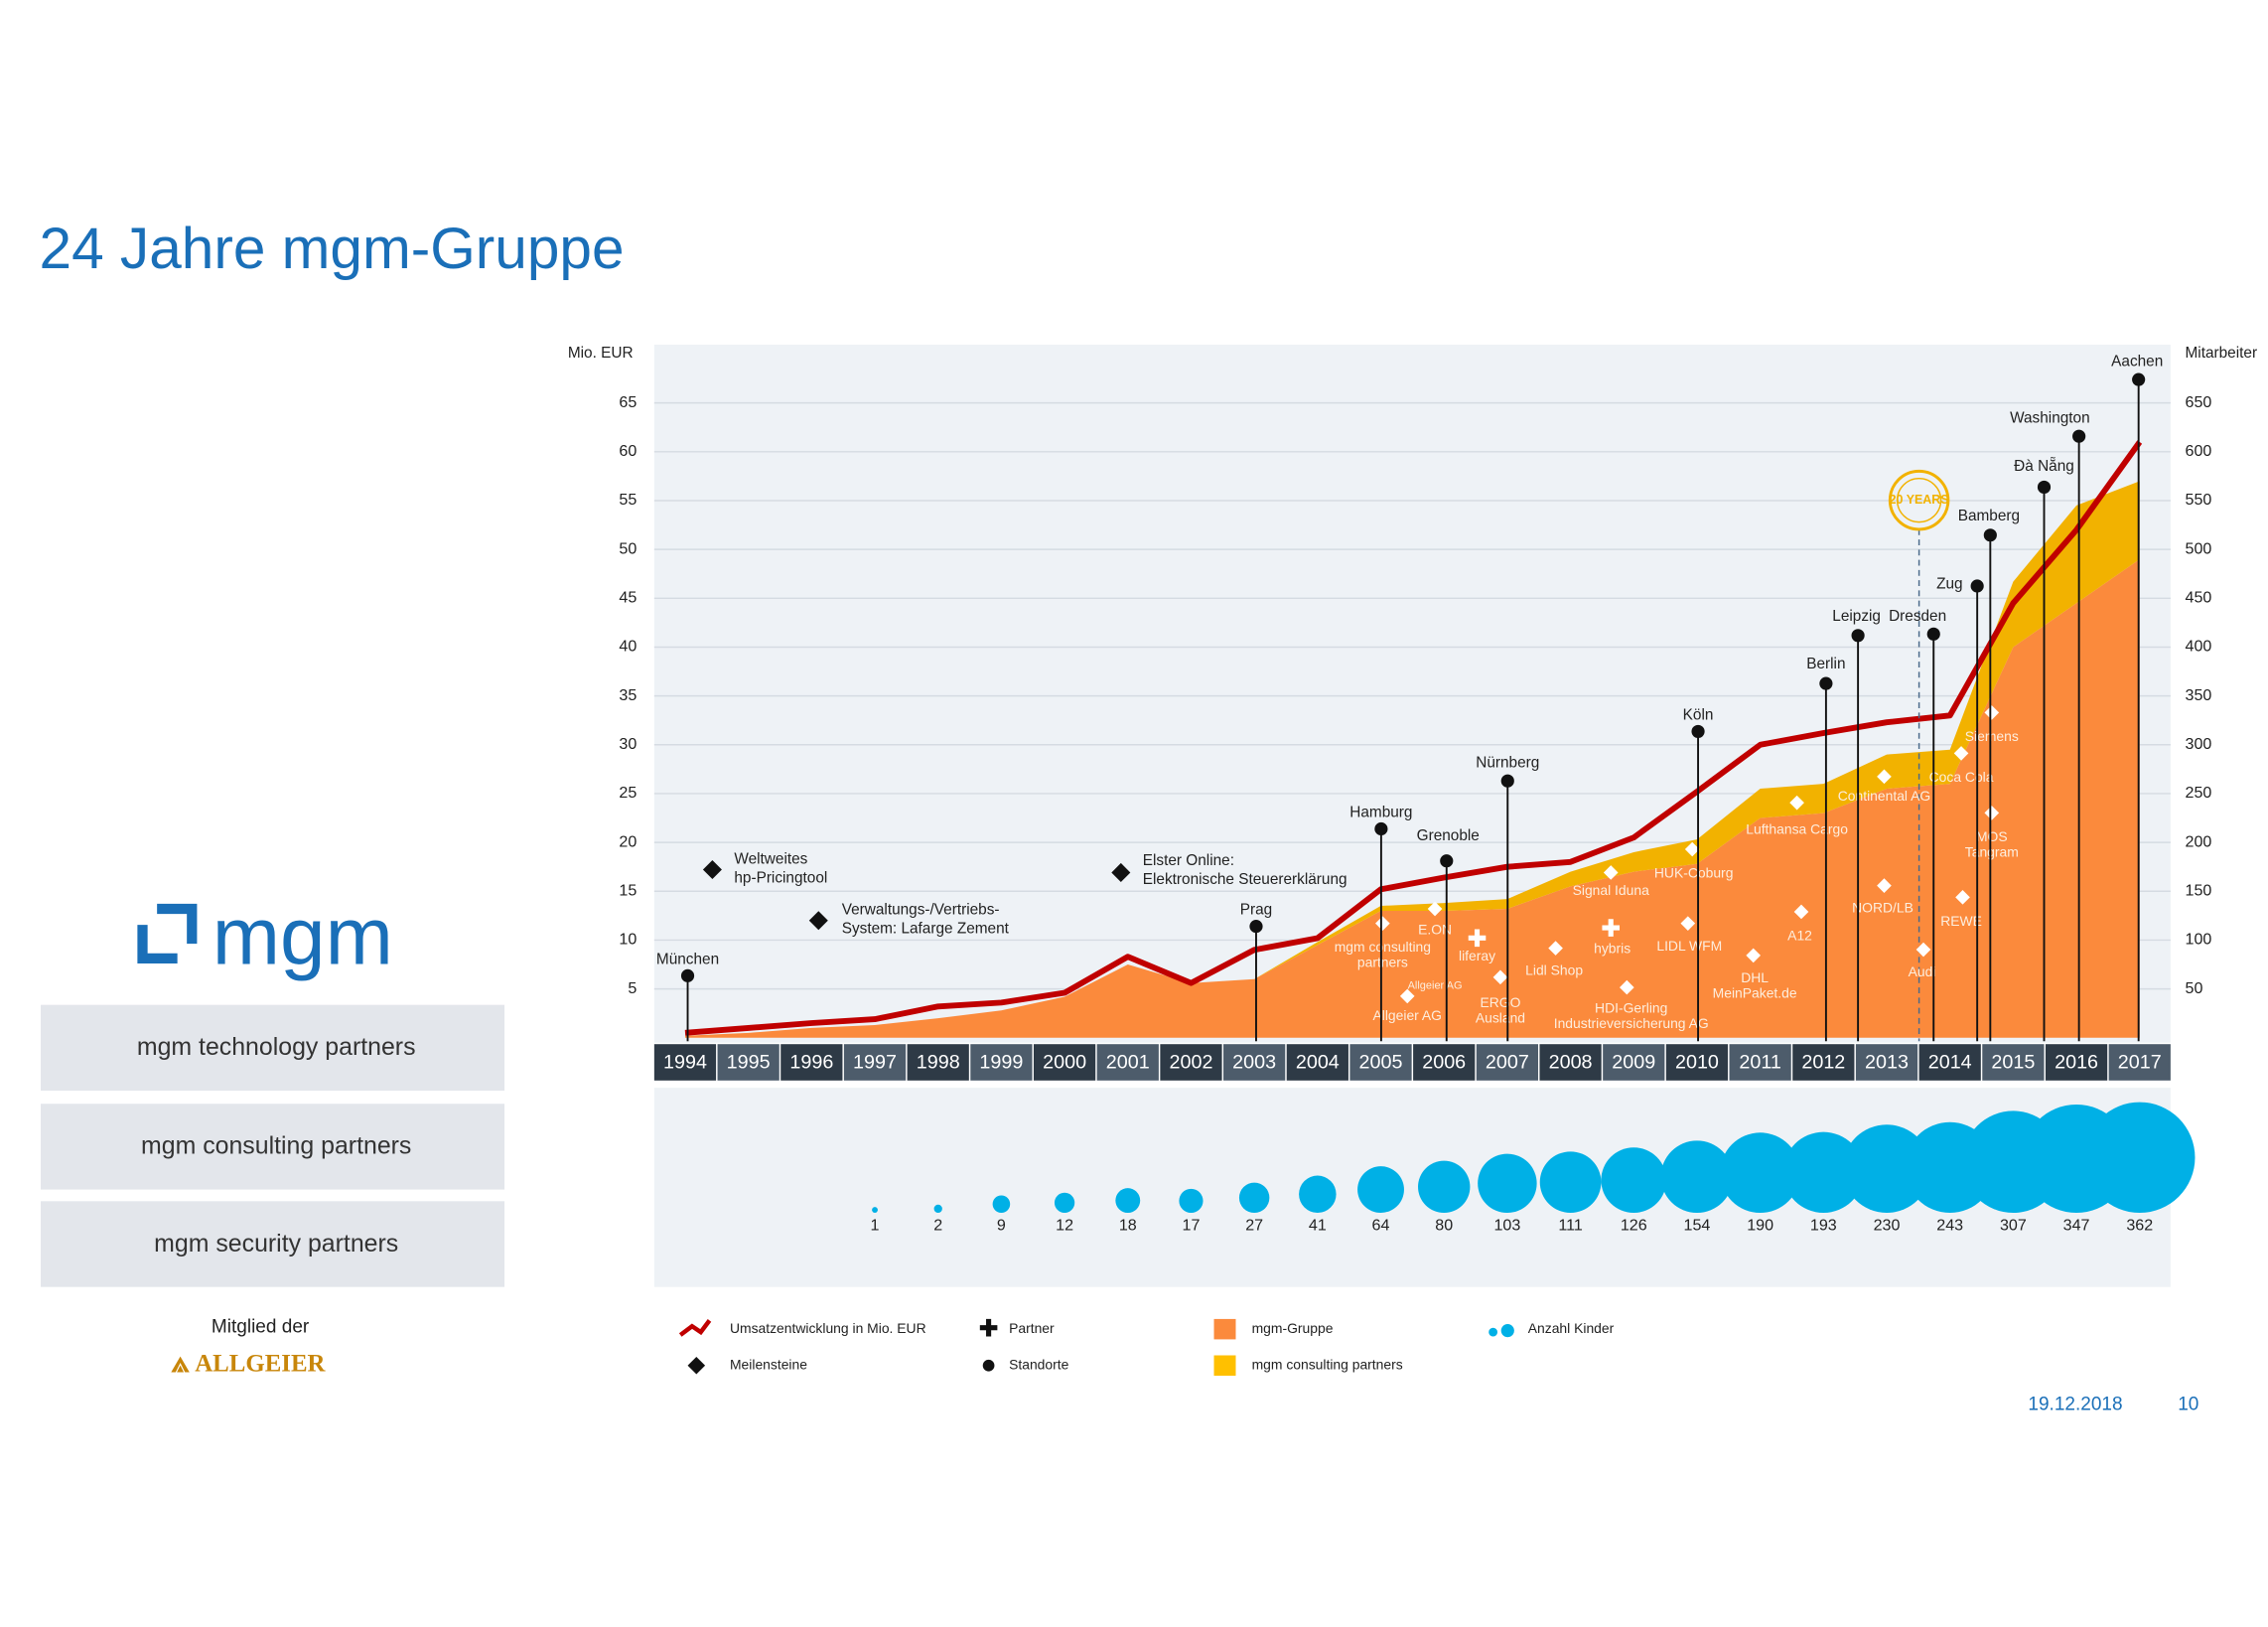 This screenshot has width=2268, height=1627. What do you see at coordinates (180, 1364) in the screenshot?
I see `allgeier-icon` at bounding box center [180, 1364].